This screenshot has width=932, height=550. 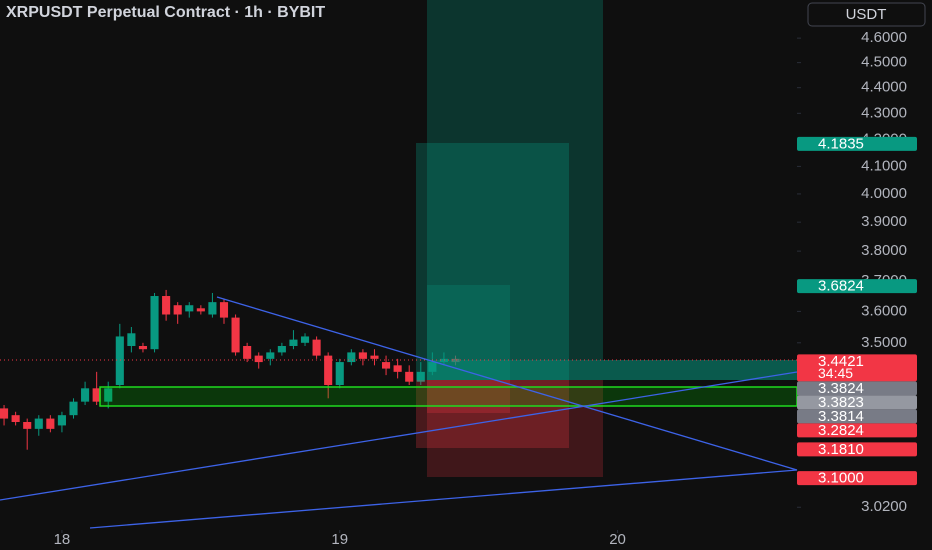 What do you see at coordinates (617, 539) in the screenshot?
I see `x-tick-label: 20` at bounding box center [617, 539].